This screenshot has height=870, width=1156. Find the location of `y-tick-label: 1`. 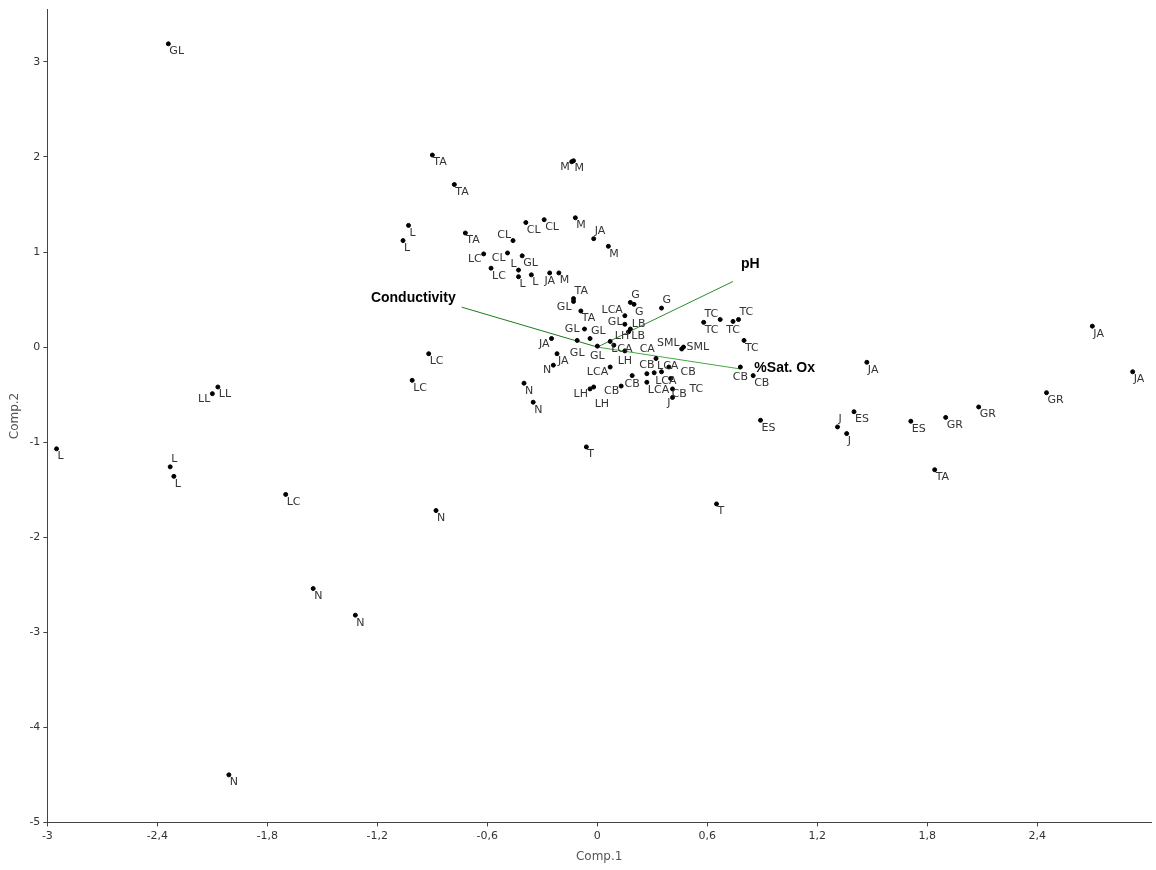

y-tick-label: 1 is located at coordinates (37, 251).